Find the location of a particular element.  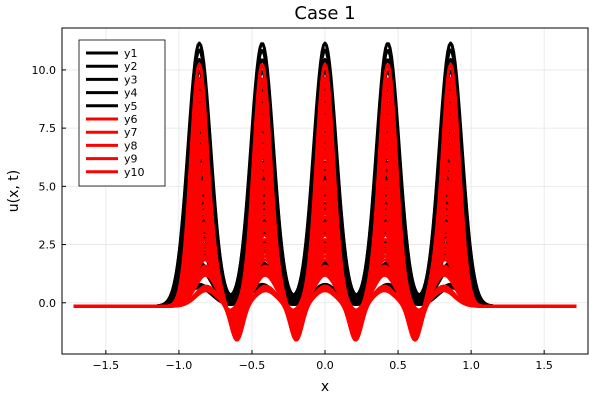

legend-label: y10 is located at coordinates (134, 172).